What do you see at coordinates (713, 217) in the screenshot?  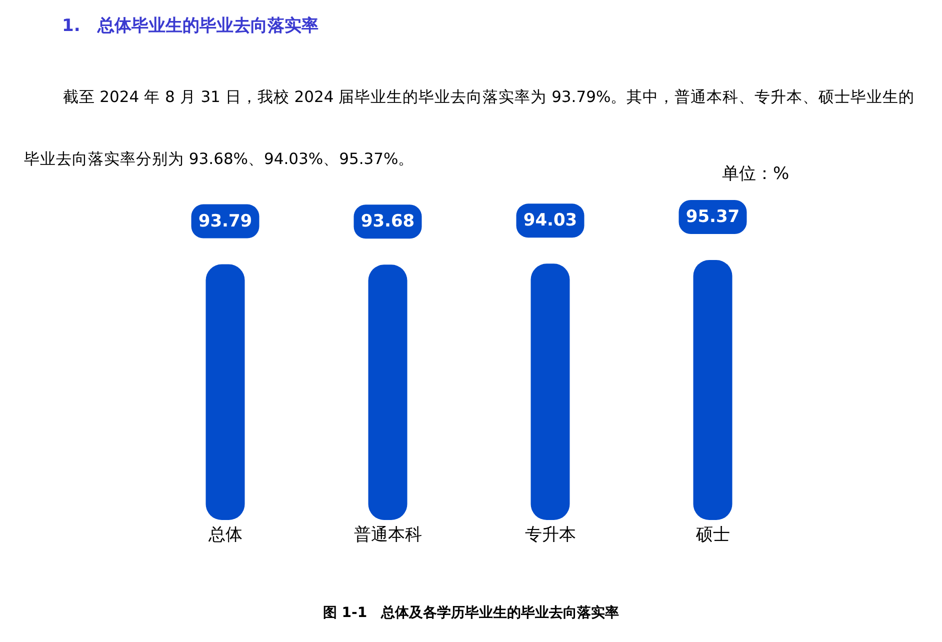 I see `data-label: 95.37` at bounding box center [713, 217].